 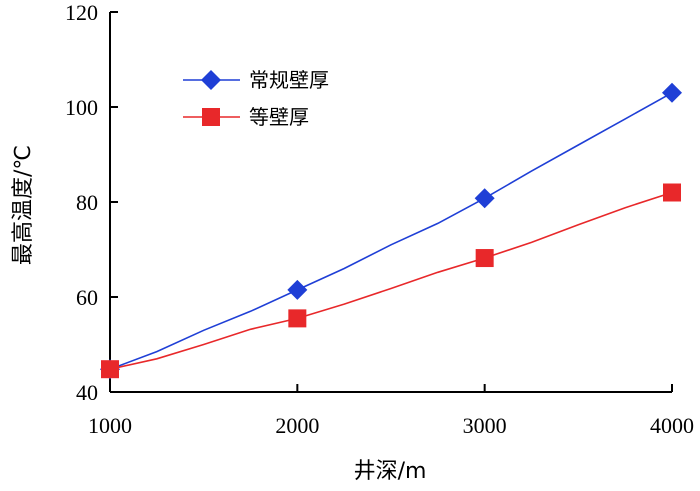 What do you see at coordinates (297, 425) in the screenshot?
I see `x-tick-label: 2000` at bounding box center [297, 425].